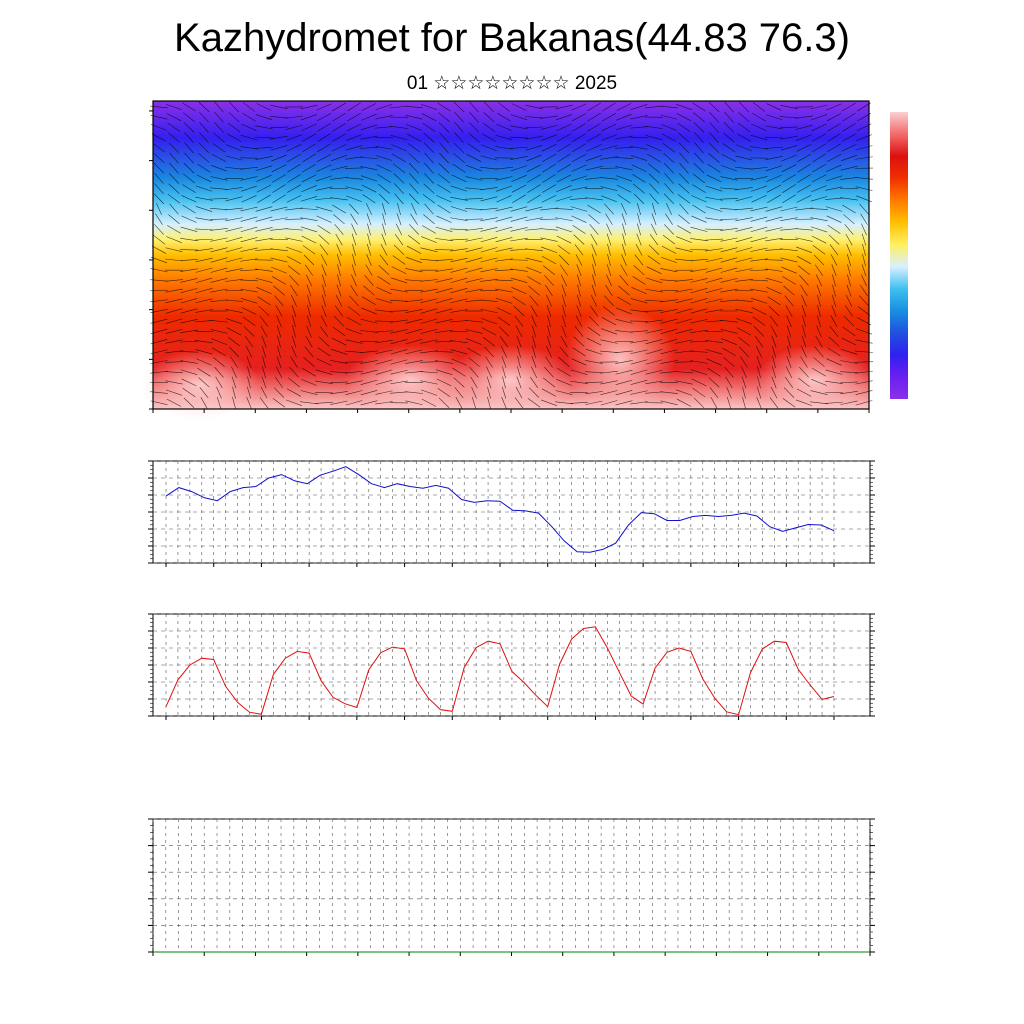  What do you see at coordinates (512, 83) in the screenshot?
I see `chart-subtitle: 01 ☆☆☆☆☆☆☆☆ 2025` at bounding box center [512, 83].